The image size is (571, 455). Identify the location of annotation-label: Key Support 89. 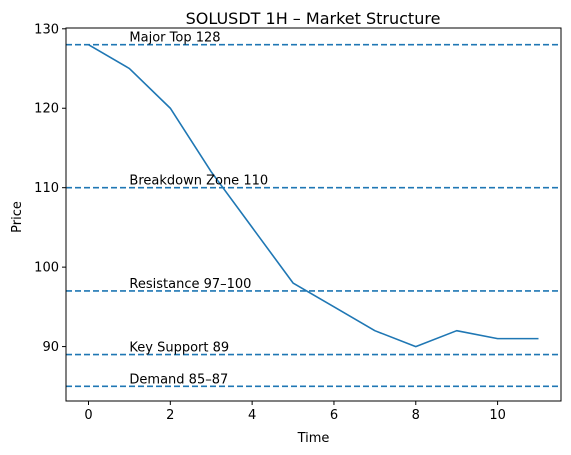
(179, 348).